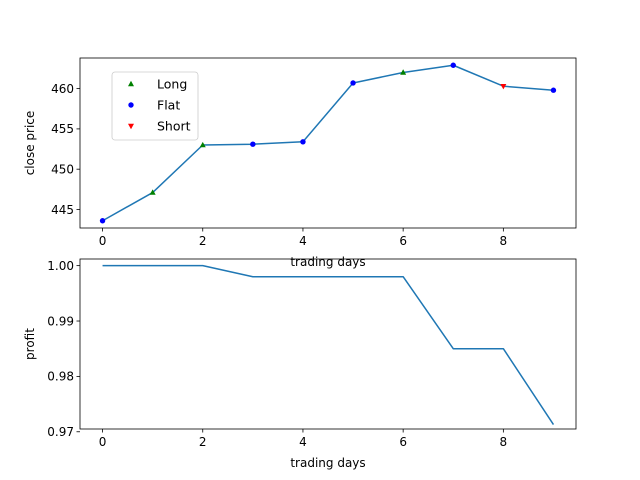 The height and width of the screenshot is (480, 640). Describe the element at coordinates (60, 266) in the screenshot. I see `profit-y-tick-label: 1.00` at that location.